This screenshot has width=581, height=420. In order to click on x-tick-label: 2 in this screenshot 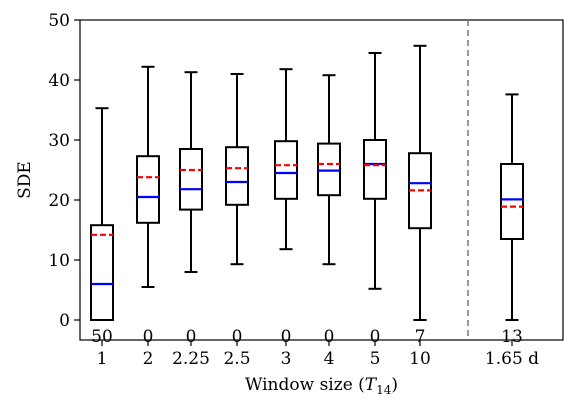, I will do `click(148, 359)`.